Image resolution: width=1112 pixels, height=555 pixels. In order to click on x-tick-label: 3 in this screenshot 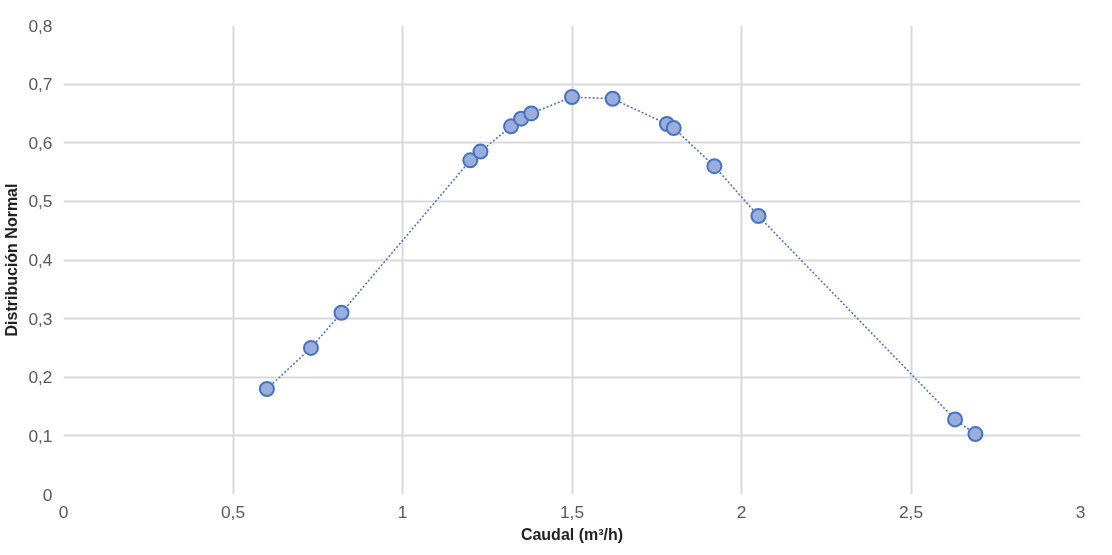, I will do `click(1080, 511)`.